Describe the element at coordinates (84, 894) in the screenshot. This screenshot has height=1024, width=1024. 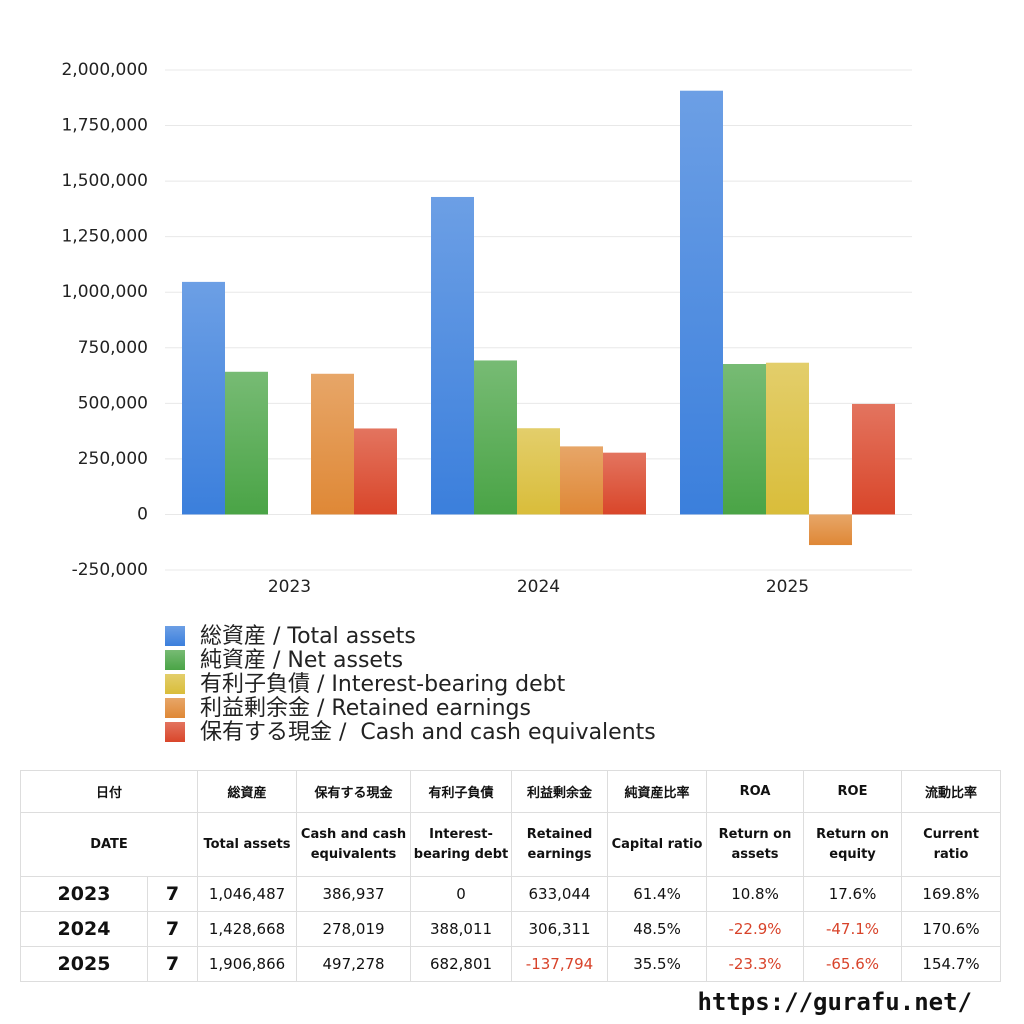
I see `year-cell: 2023` at that location.